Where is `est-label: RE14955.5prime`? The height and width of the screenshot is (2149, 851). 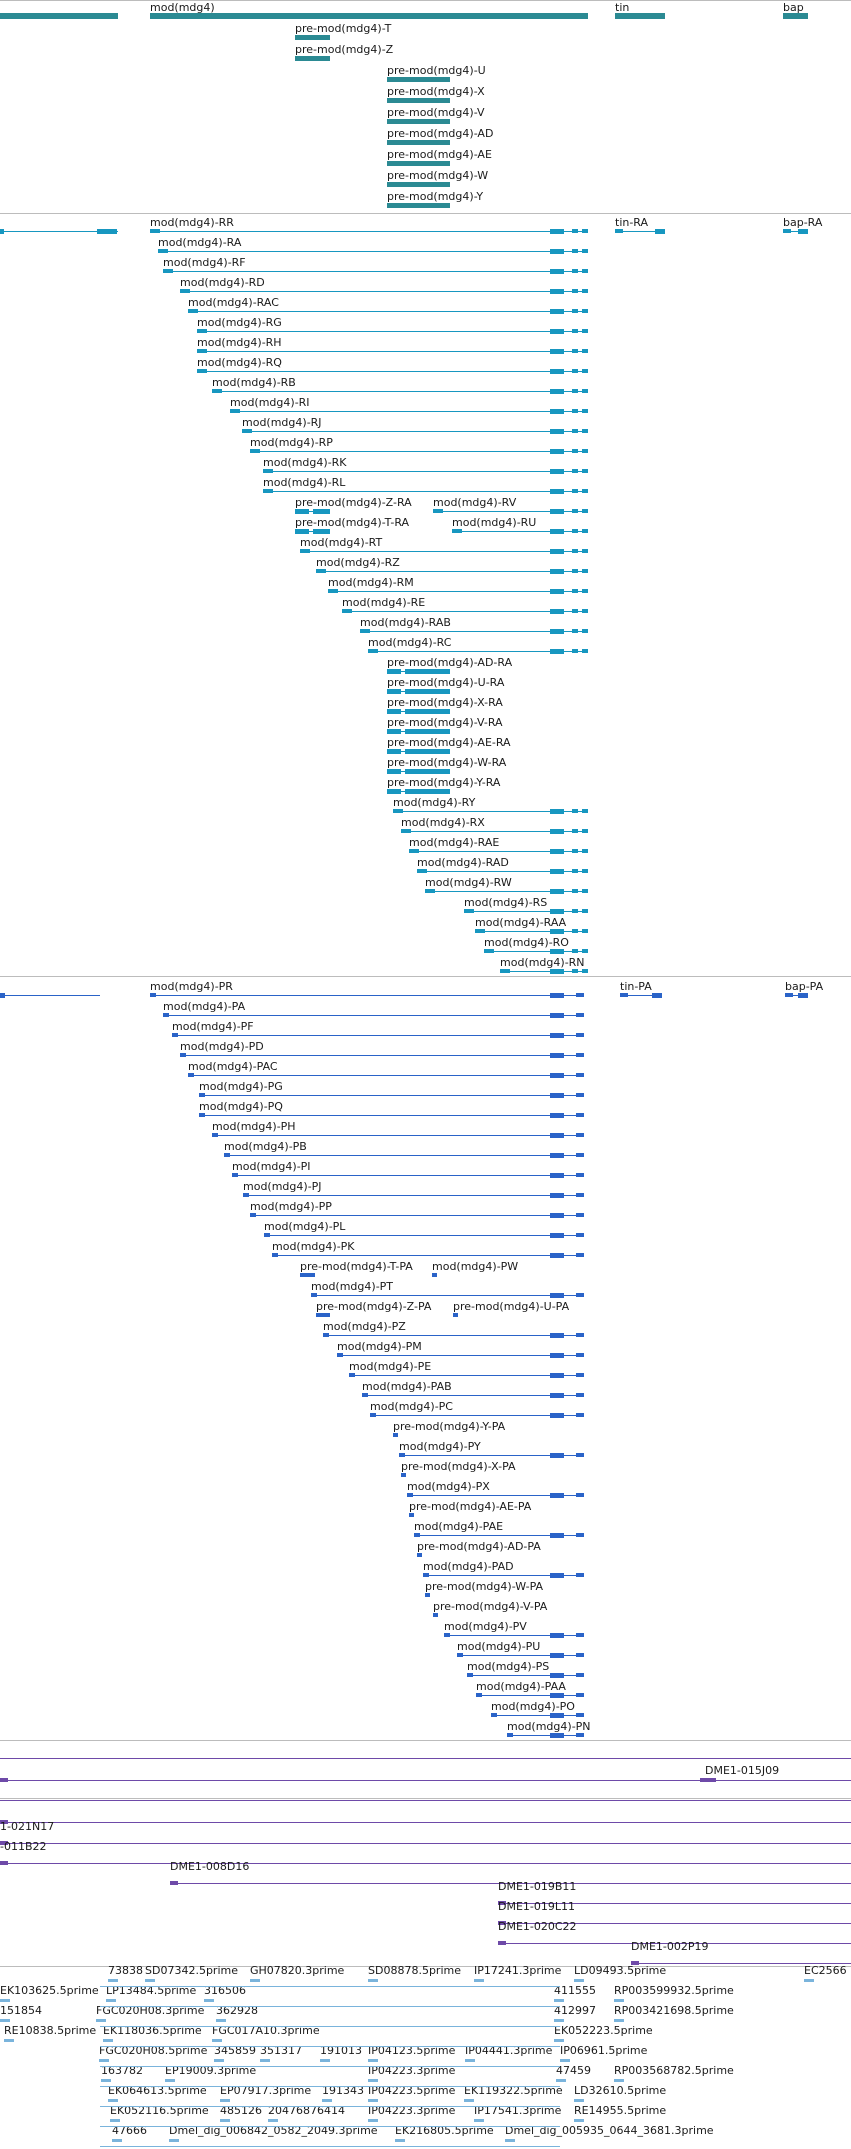 est-label: RE14955.5prime is located at coordinates (620, 2110).